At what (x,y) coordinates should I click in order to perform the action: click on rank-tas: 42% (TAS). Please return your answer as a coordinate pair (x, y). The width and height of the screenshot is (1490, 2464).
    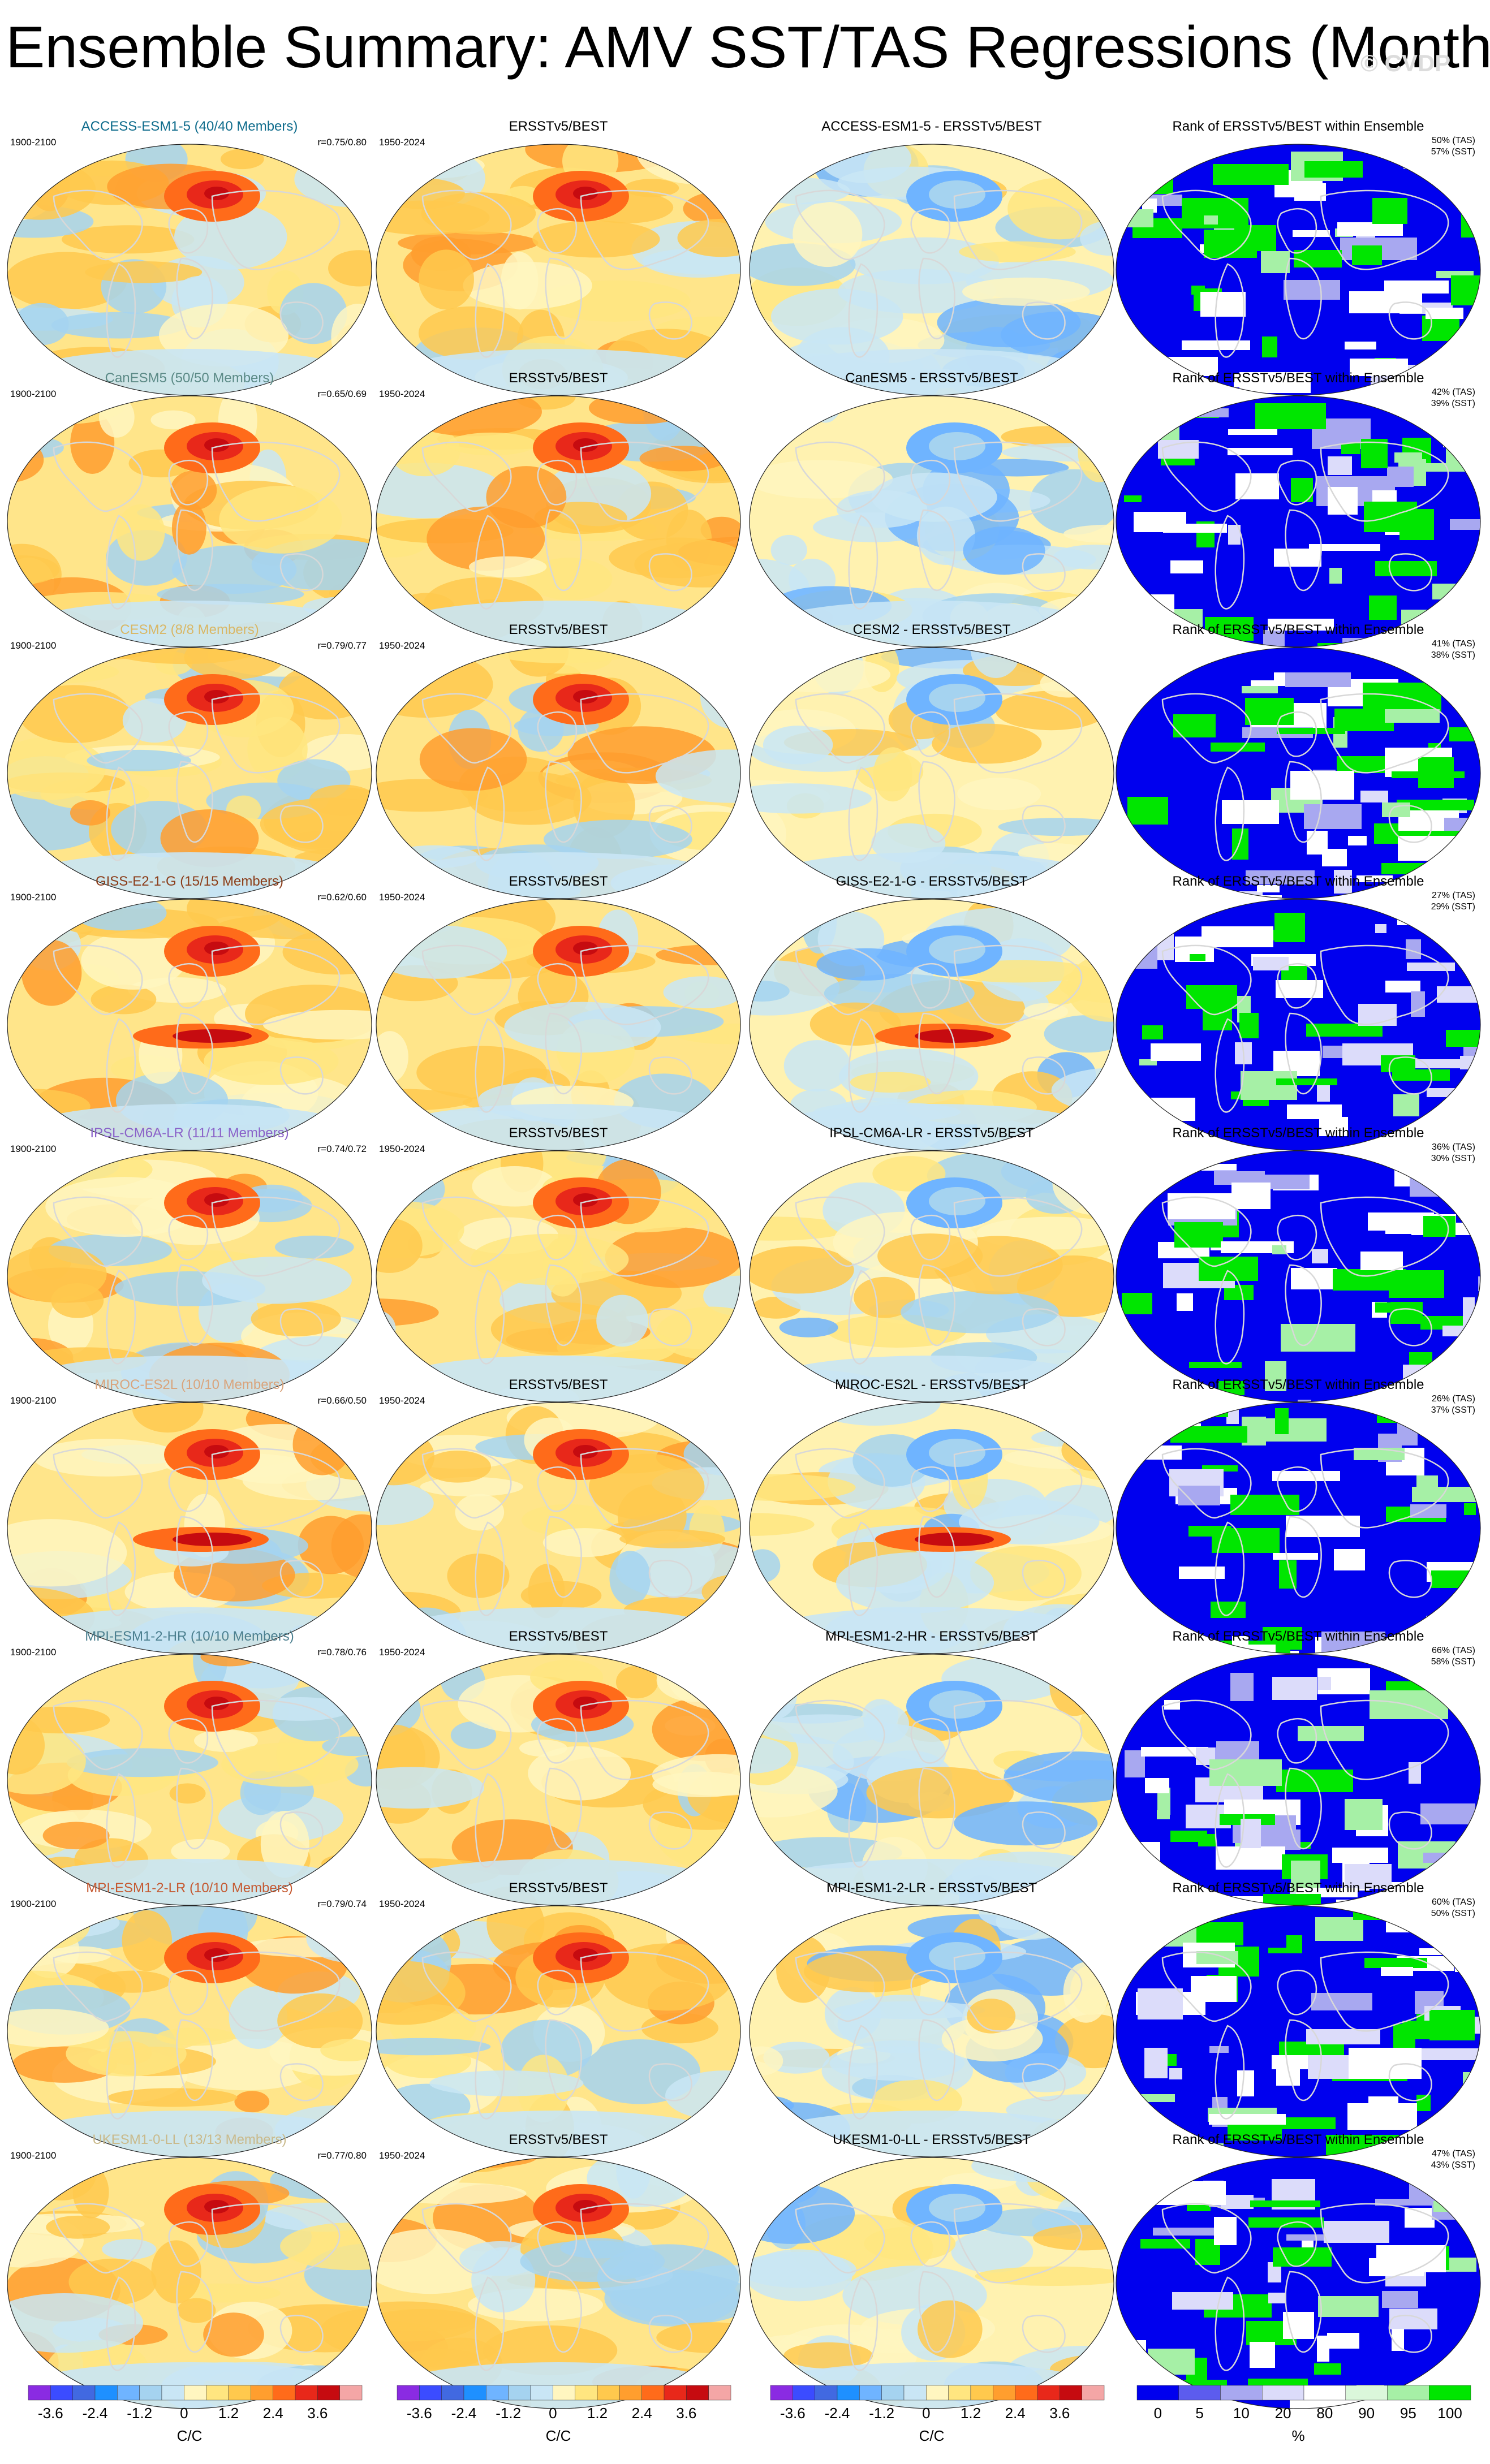
    Looking at the image, I should click on (1453, 392).